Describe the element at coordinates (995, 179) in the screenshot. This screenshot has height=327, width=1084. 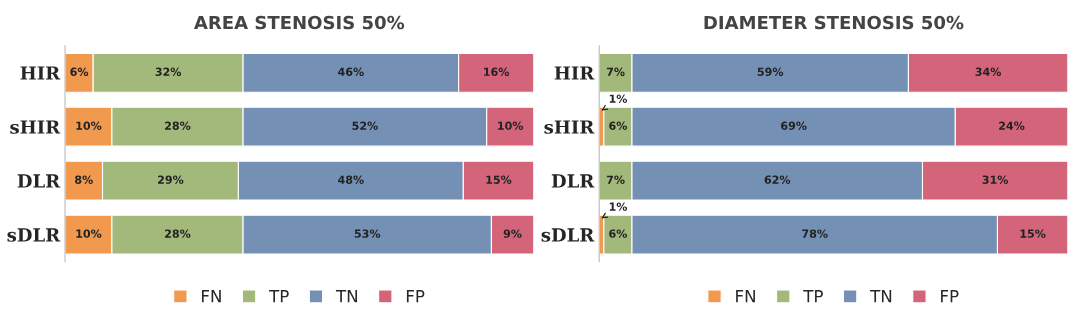
I see `data-label: 31%` at that location.